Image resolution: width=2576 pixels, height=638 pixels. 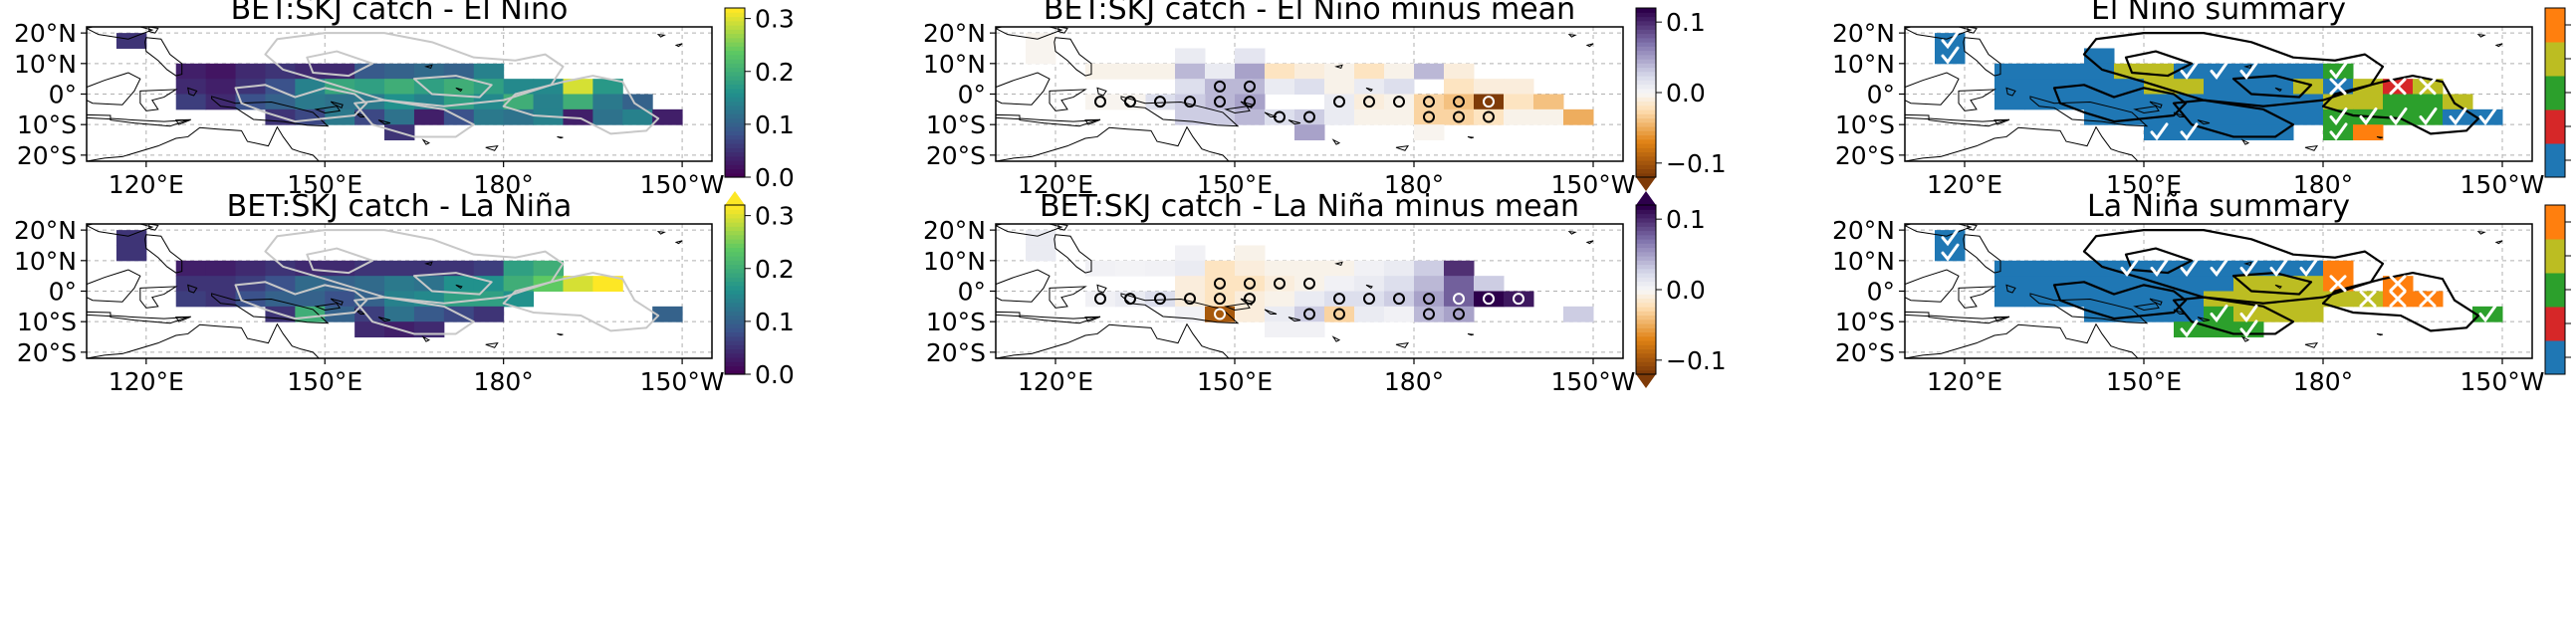 I want to click on colorbar-label: 0.2, so click(x=775, y=269).